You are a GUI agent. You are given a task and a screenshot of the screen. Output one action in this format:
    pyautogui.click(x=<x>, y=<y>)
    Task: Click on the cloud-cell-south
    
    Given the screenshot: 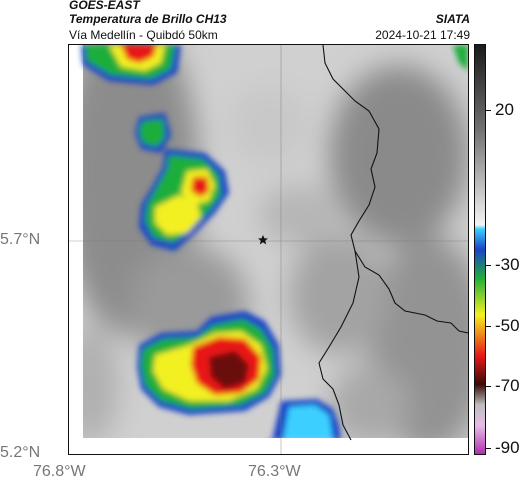 What is the action you would take?
    pyautogui.click(x=209, y=363)
    